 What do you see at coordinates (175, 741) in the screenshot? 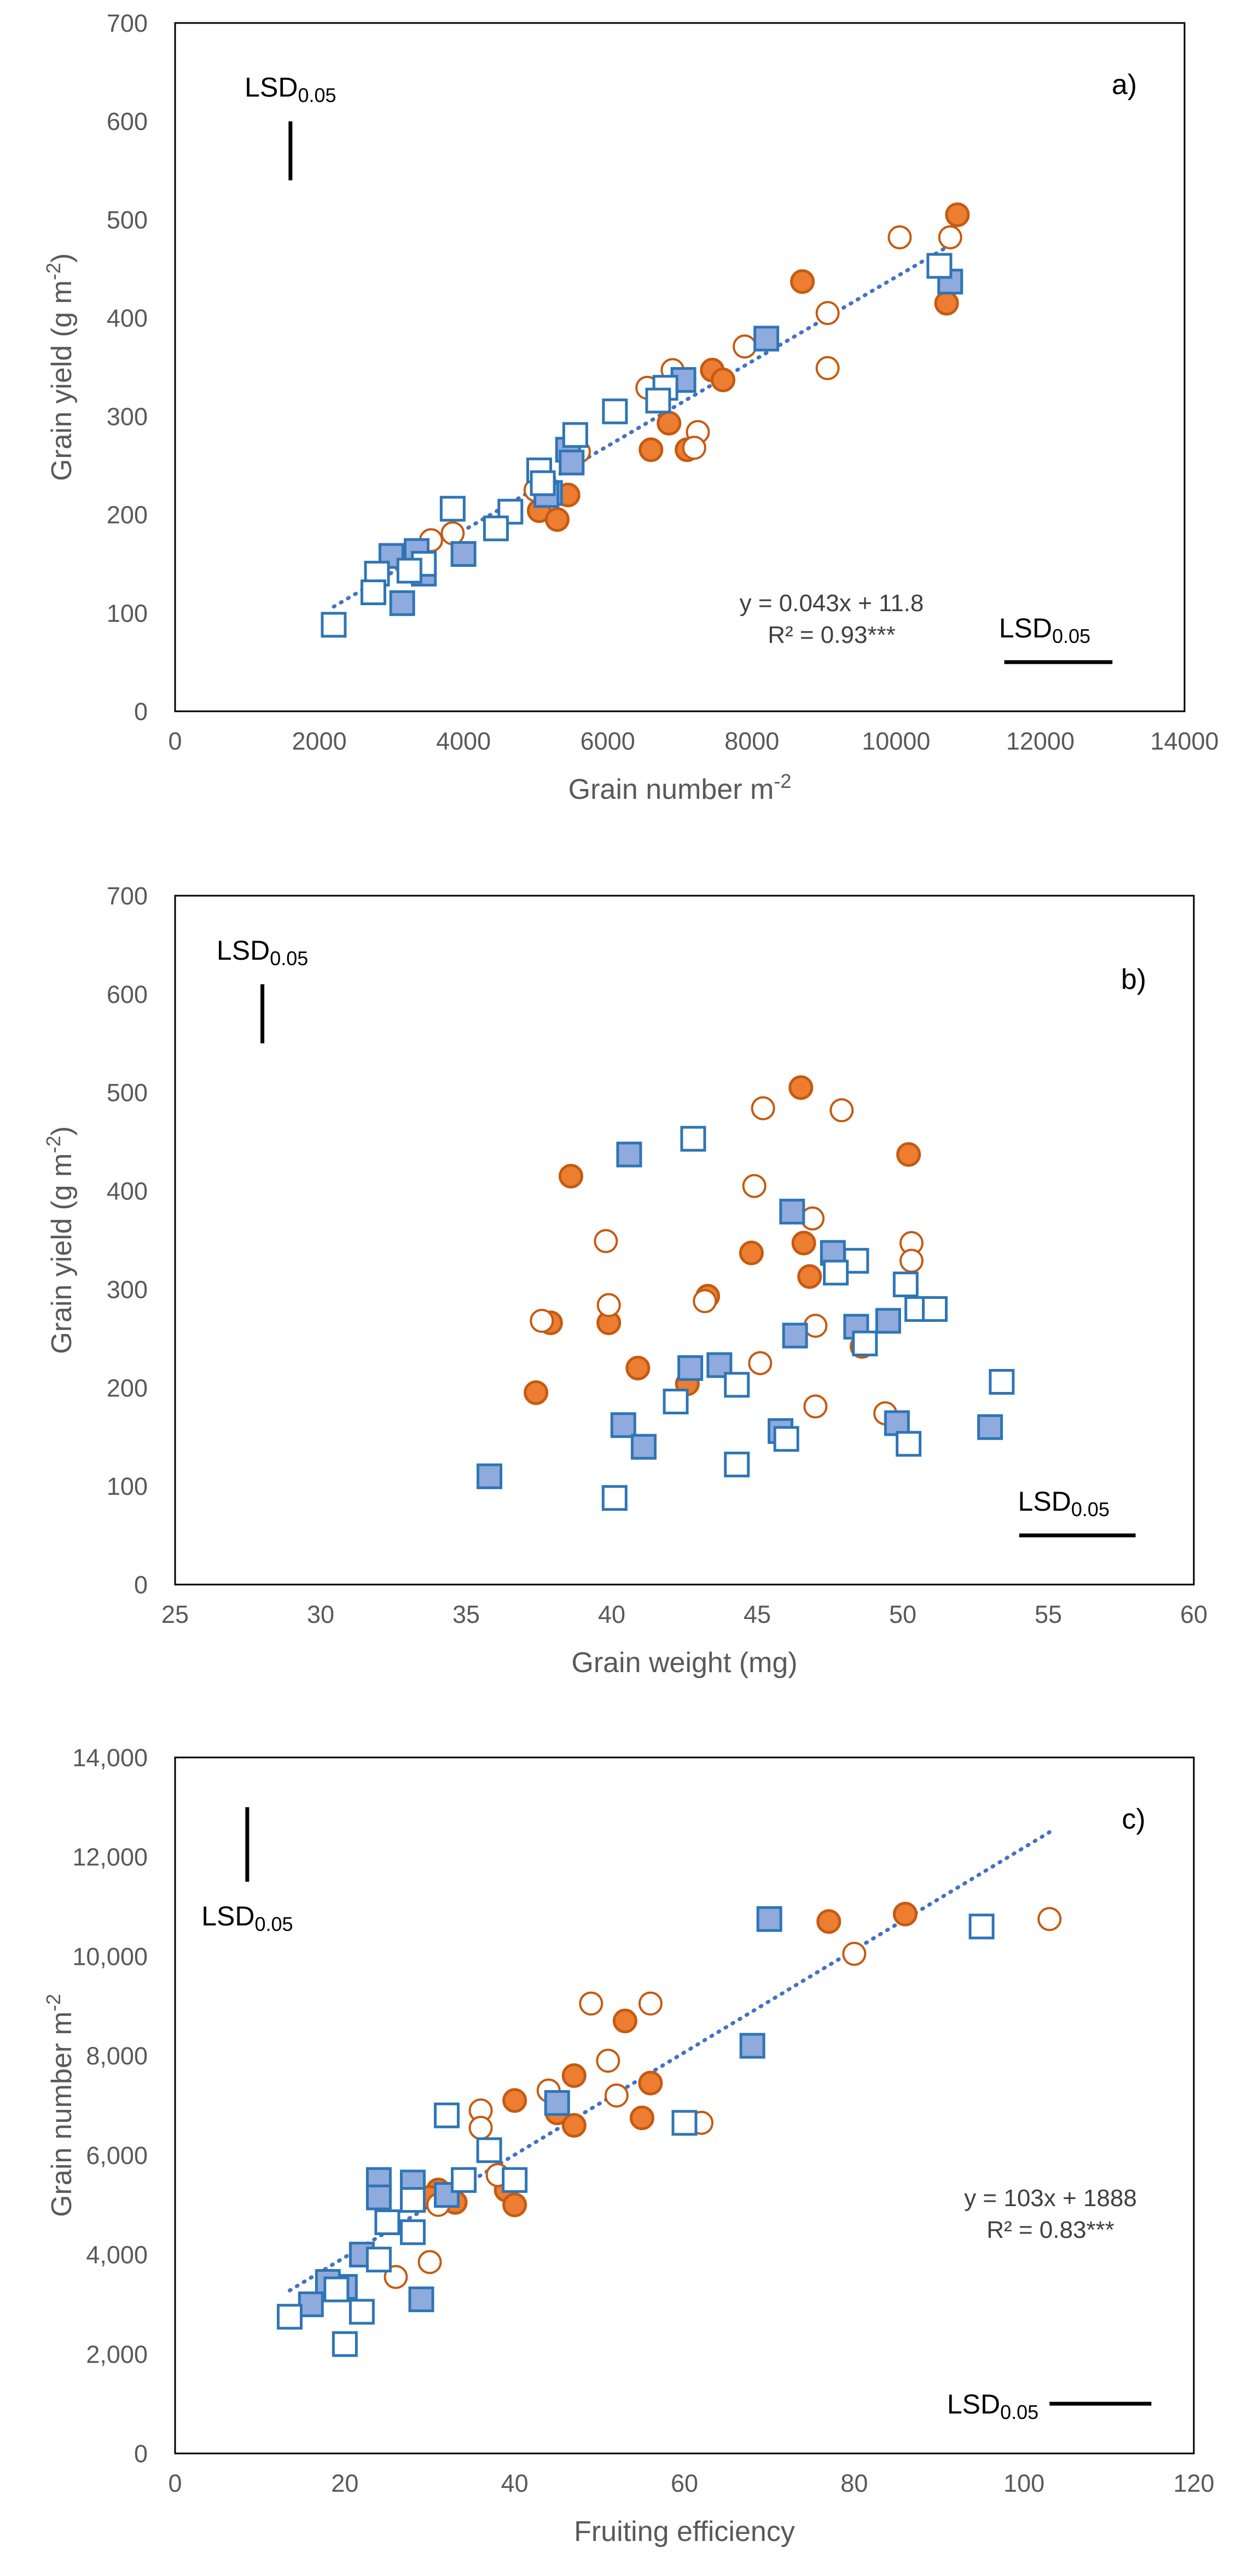
I see `x-tick-label: 0` at bounding box center [175, 741].